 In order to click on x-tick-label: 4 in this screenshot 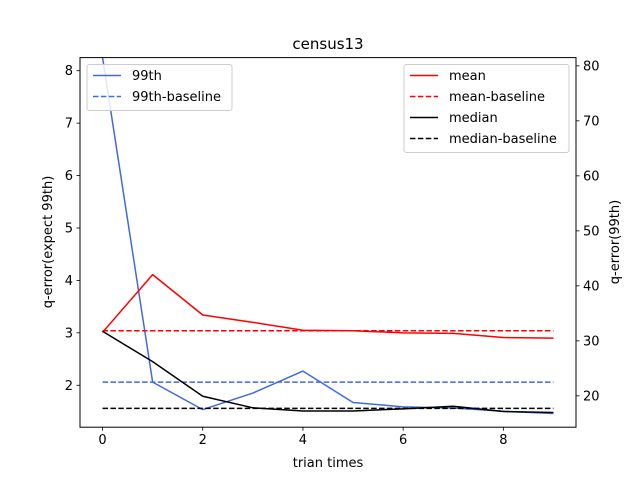, I will do `click(303, 440)`.